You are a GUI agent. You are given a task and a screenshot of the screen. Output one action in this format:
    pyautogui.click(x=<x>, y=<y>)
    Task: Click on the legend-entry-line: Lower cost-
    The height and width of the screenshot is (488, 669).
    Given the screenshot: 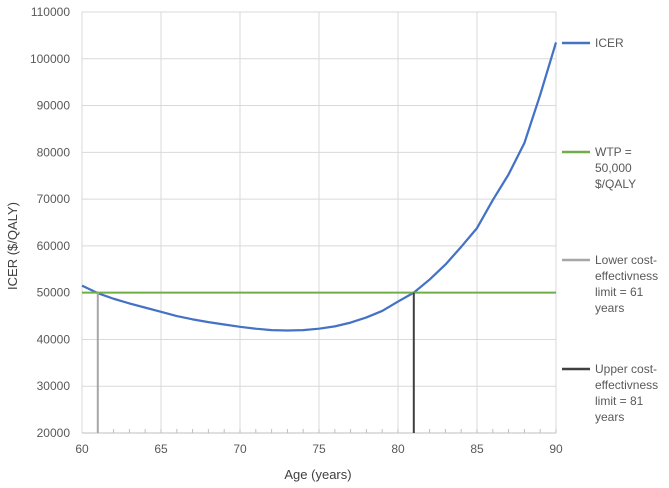 What is the action you would take?
    pyautogui.click(x=626, y=260)
    